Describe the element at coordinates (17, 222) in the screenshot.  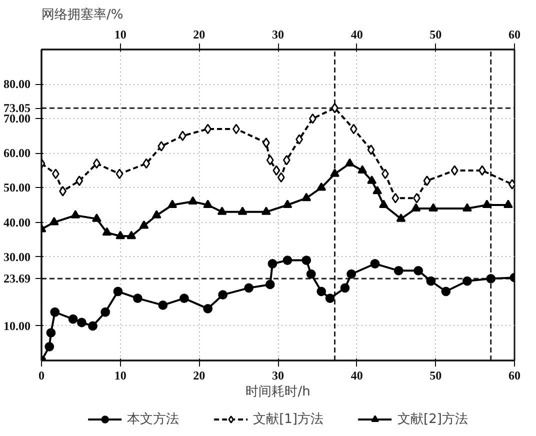
I see `y-tick-label: 40.00` at that location.